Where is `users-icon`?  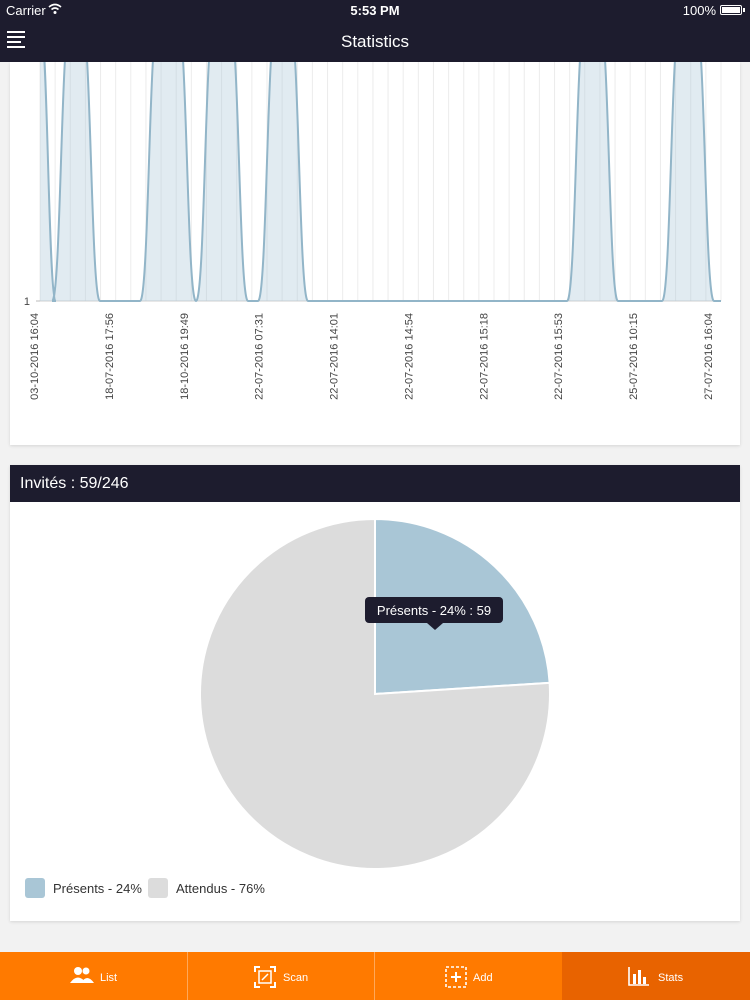
users-icon is located at coordinates (82, 975).